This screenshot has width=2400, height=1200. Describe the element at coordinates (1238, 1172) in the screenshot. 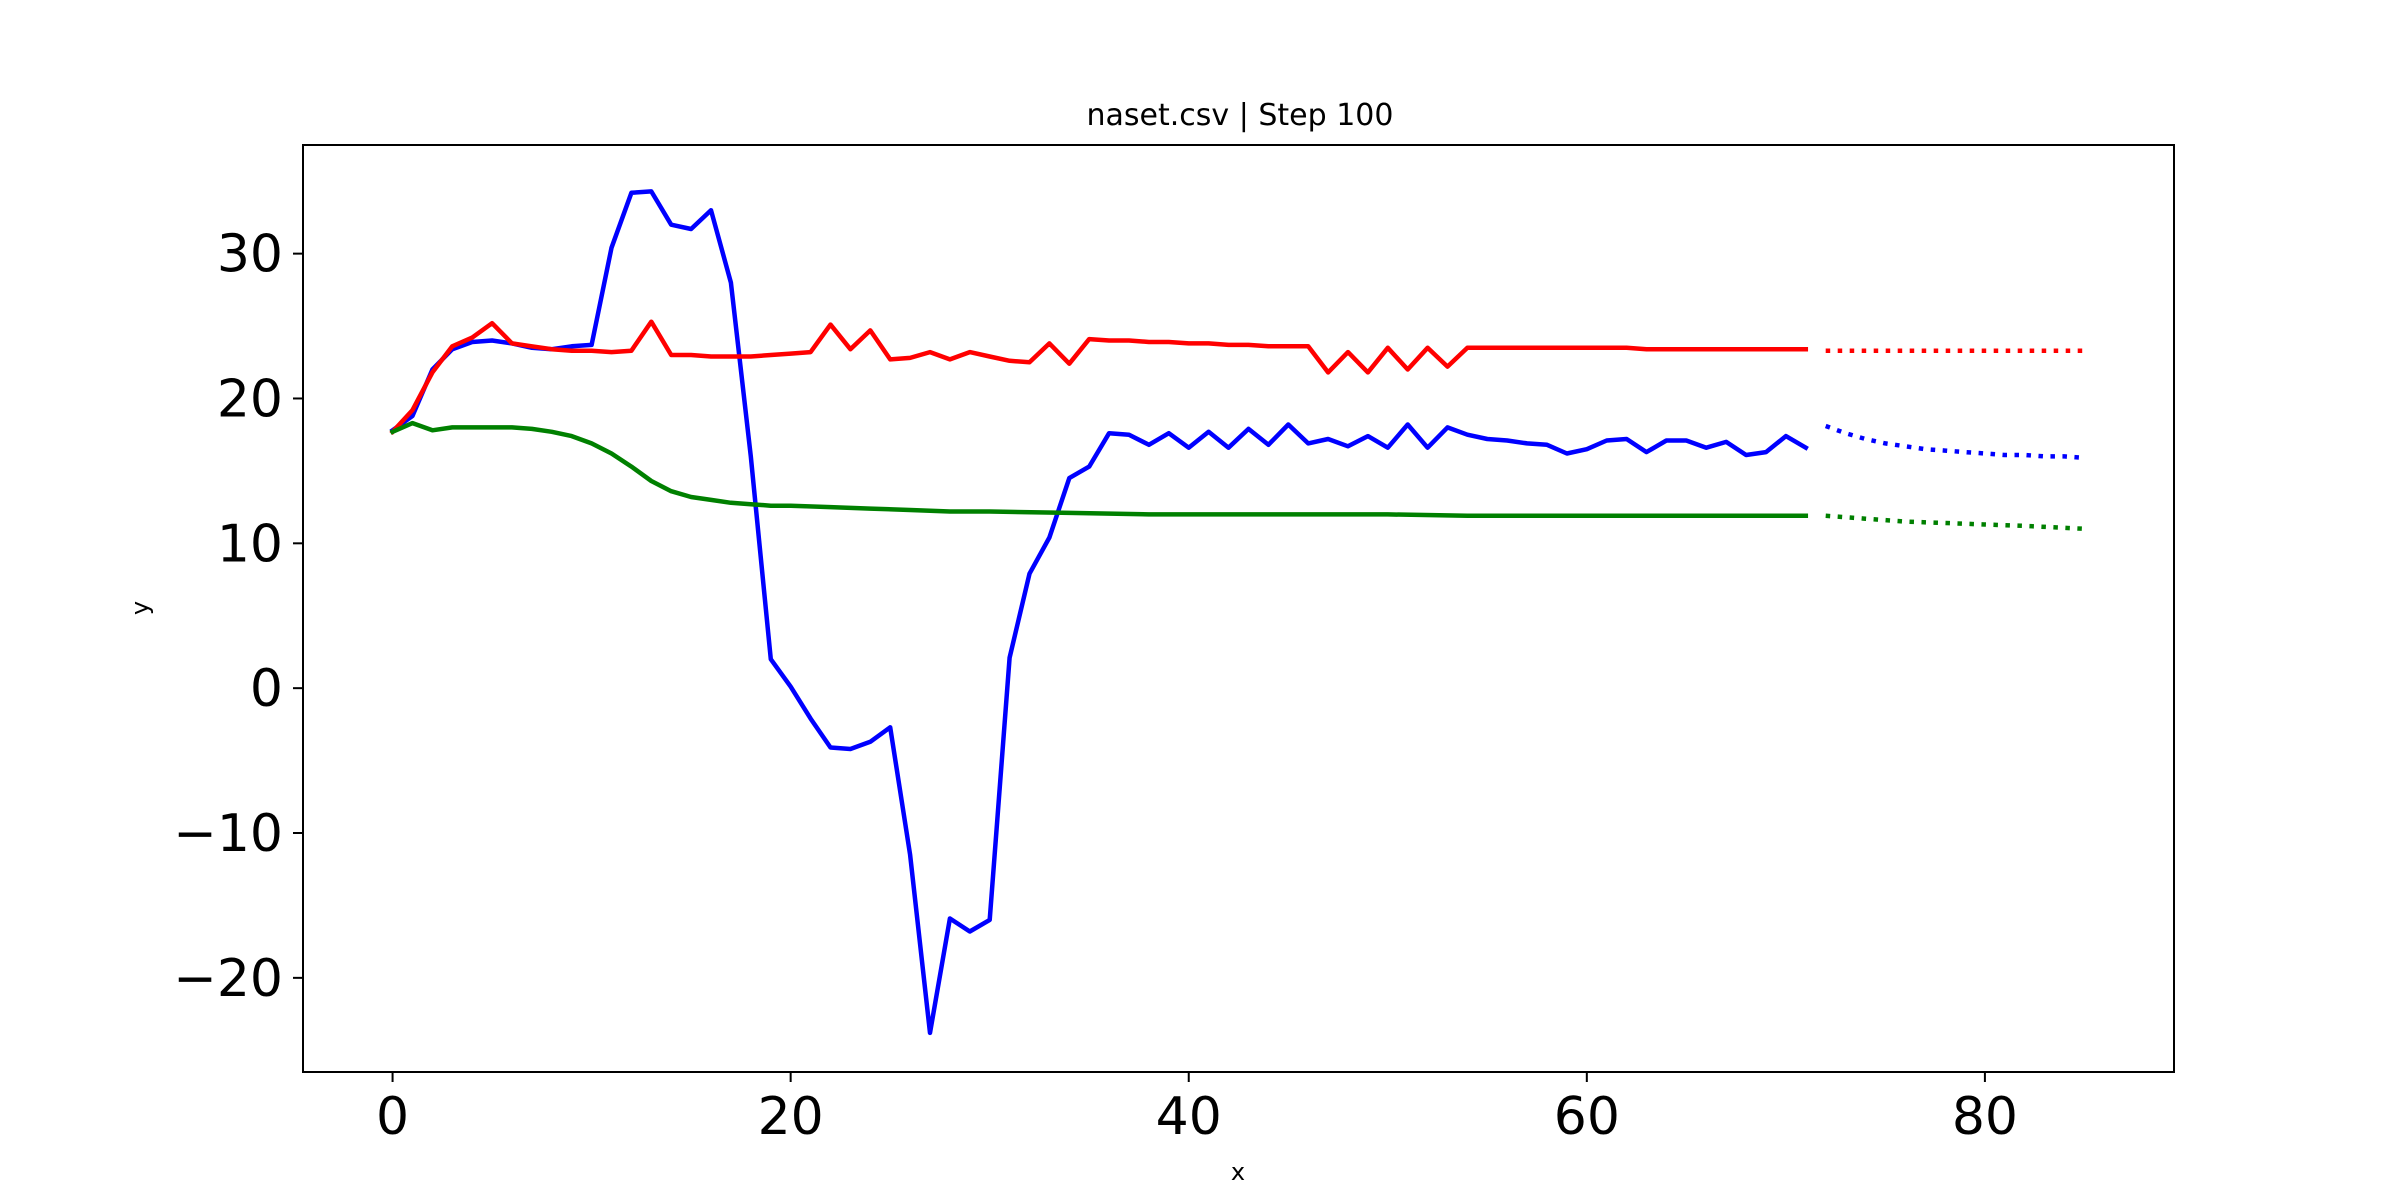

I see `x-axis-label: x` at that location.